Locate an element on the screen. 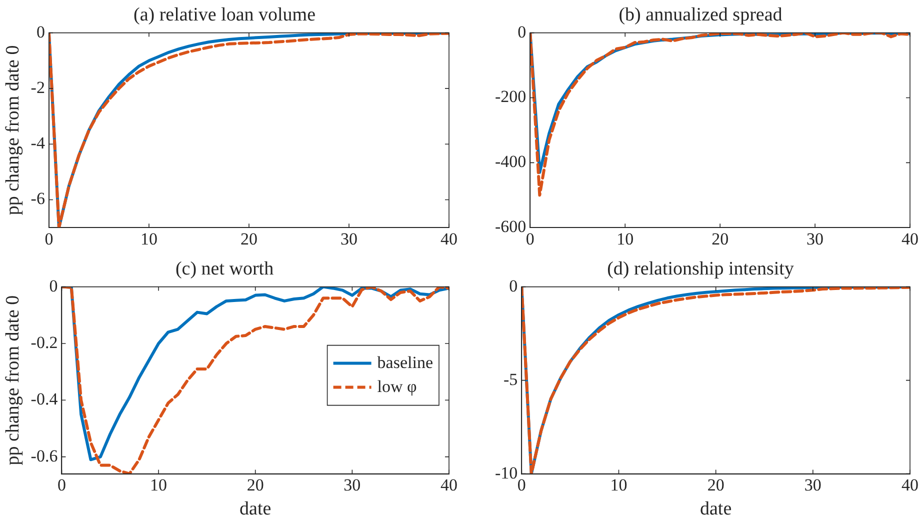 Image resolution: width=922 pixels, height=521 pixels. chart-title: (b) annualized spread is located at coordinates (700, 15).